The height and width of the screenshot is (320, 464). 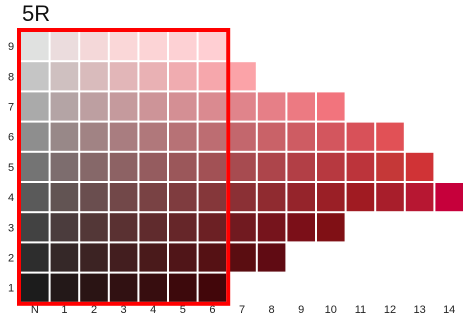 What do you see at coordinates (64, 257) in the screenshot?
I see `color-chip-v2-c1` at bounding box center [64, 257].